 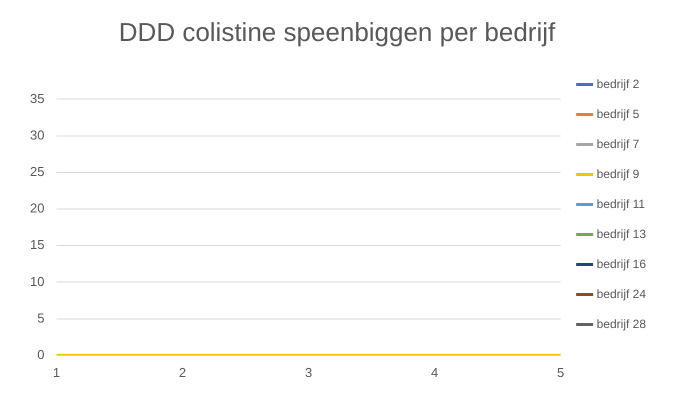 I want to click on y-tick-label: 0, so click(x=40, y=354).